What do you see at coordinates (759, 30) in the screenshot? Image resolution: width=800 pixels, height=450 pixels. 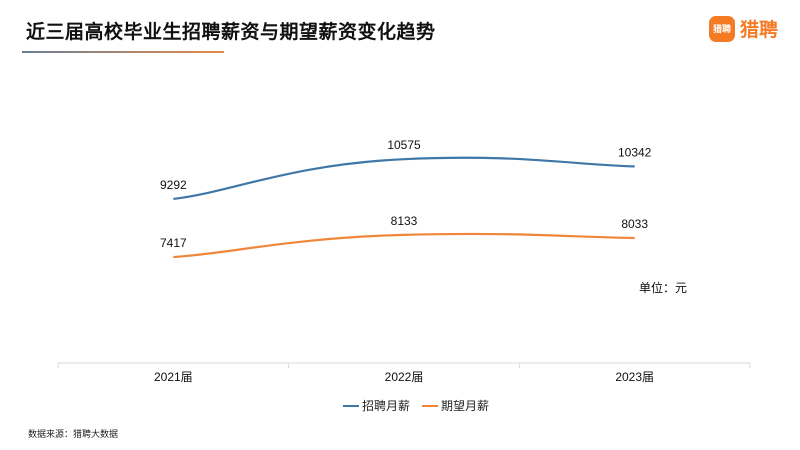 I see `logo-text: 猎聘` at bounding box center [759, 30].